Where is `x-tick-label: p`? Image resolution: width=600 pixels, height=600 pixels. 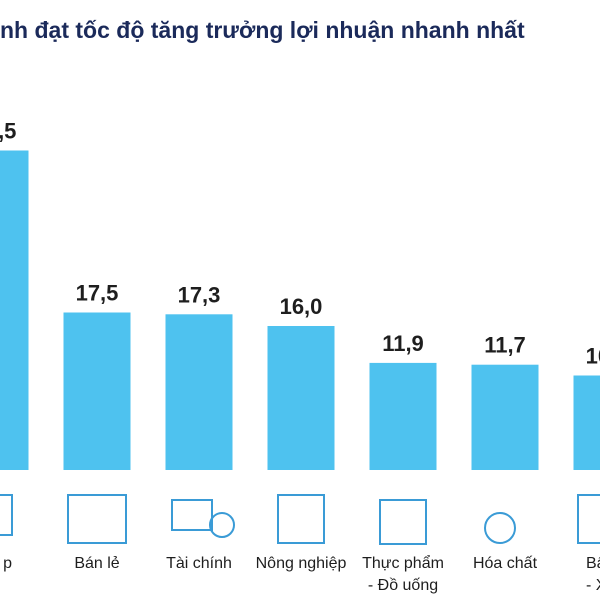
x-tick-label: p is located at coordinates (7, 563).